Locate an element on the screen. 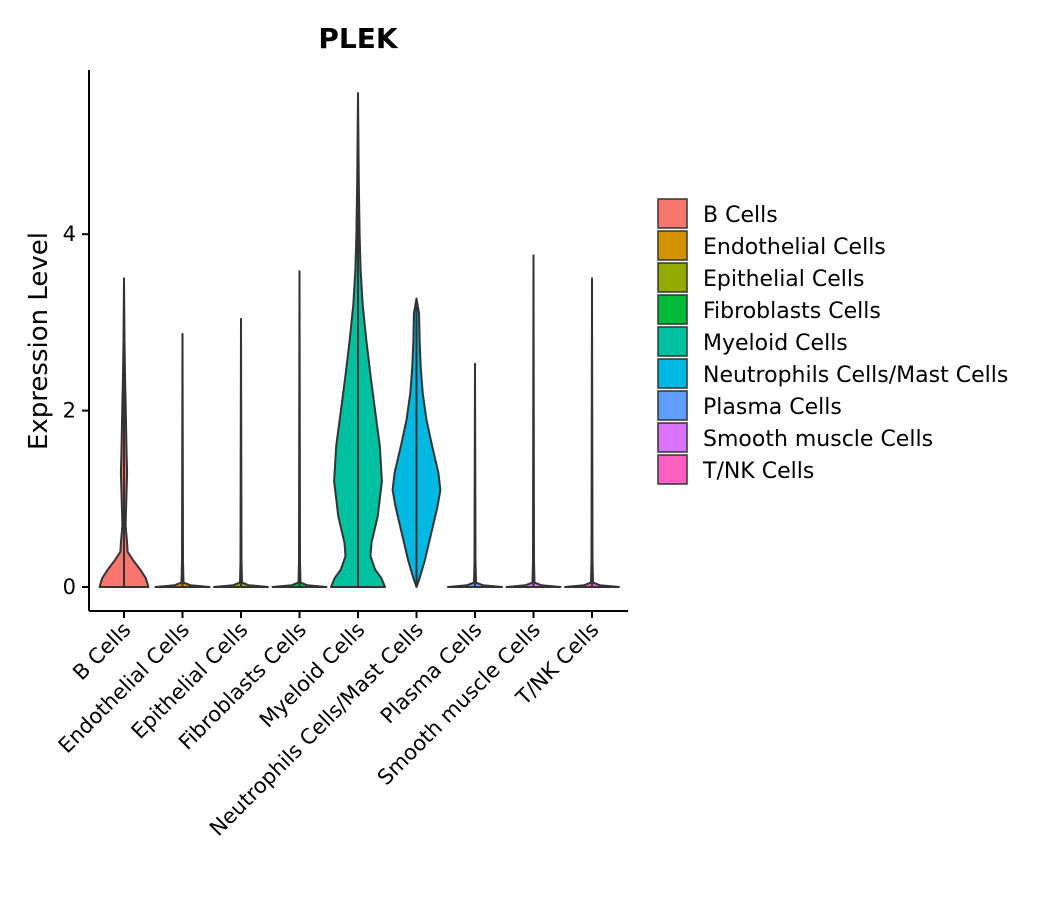 This screenshot has height=900, width=1057. legend-label: B Cells is located at coordinates (740, 215).